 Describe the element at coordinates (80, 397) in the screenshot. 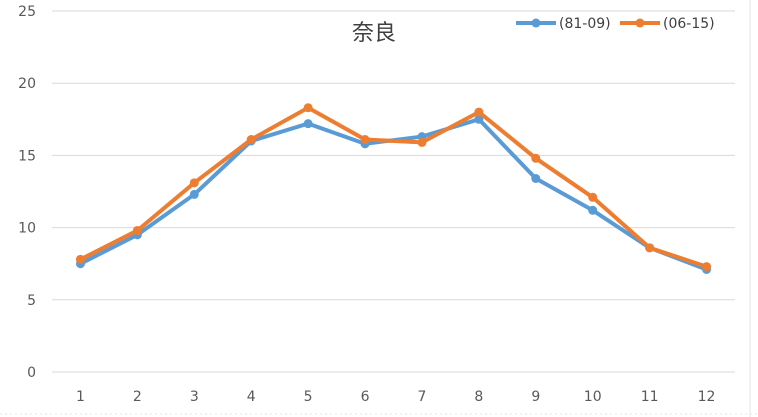

I see `x-tick-label: 1` at that location.